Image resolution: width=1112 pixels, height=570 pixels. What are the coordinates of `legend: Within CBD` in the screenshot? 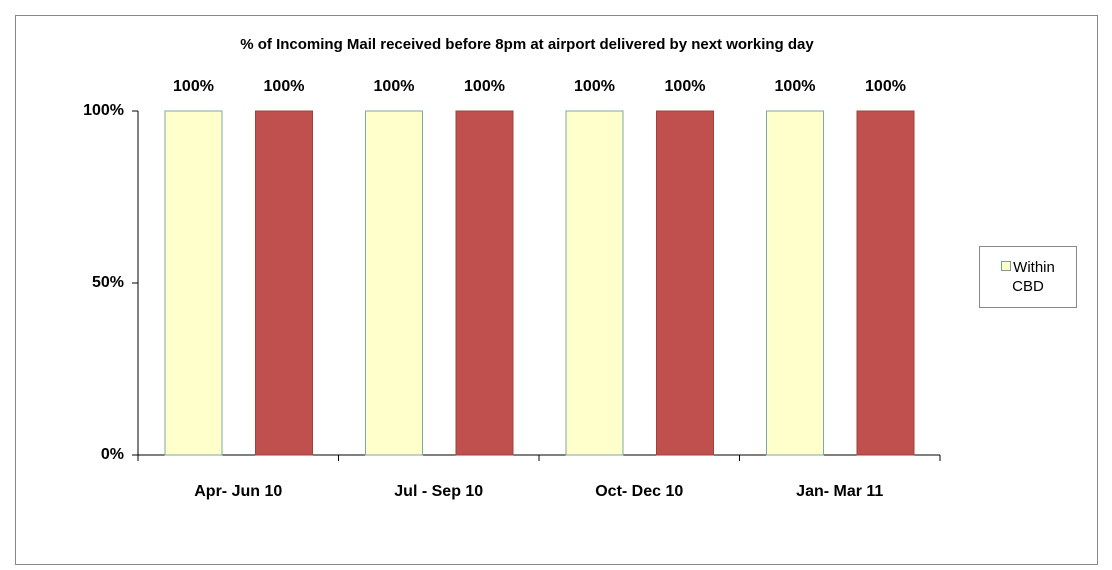 It's located at (1028, 277).